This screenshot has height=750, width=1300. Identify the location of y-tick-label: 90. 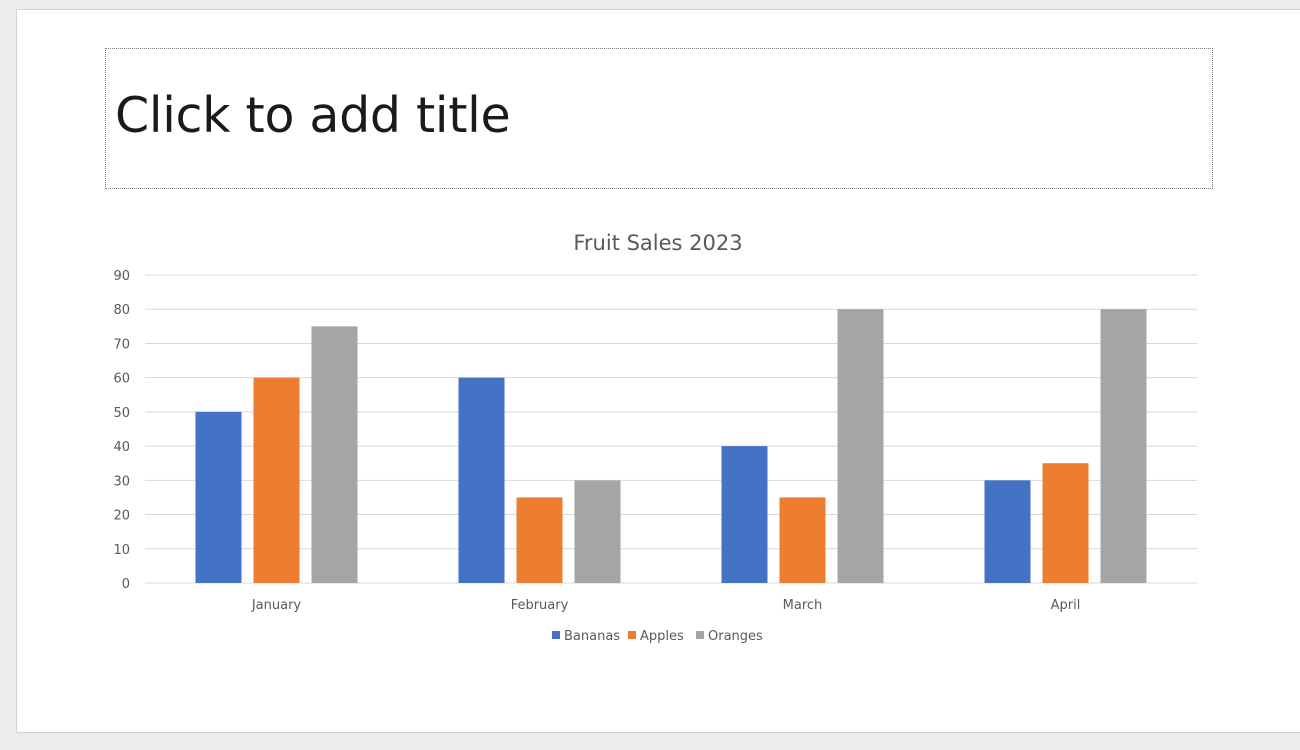
(121, 276).